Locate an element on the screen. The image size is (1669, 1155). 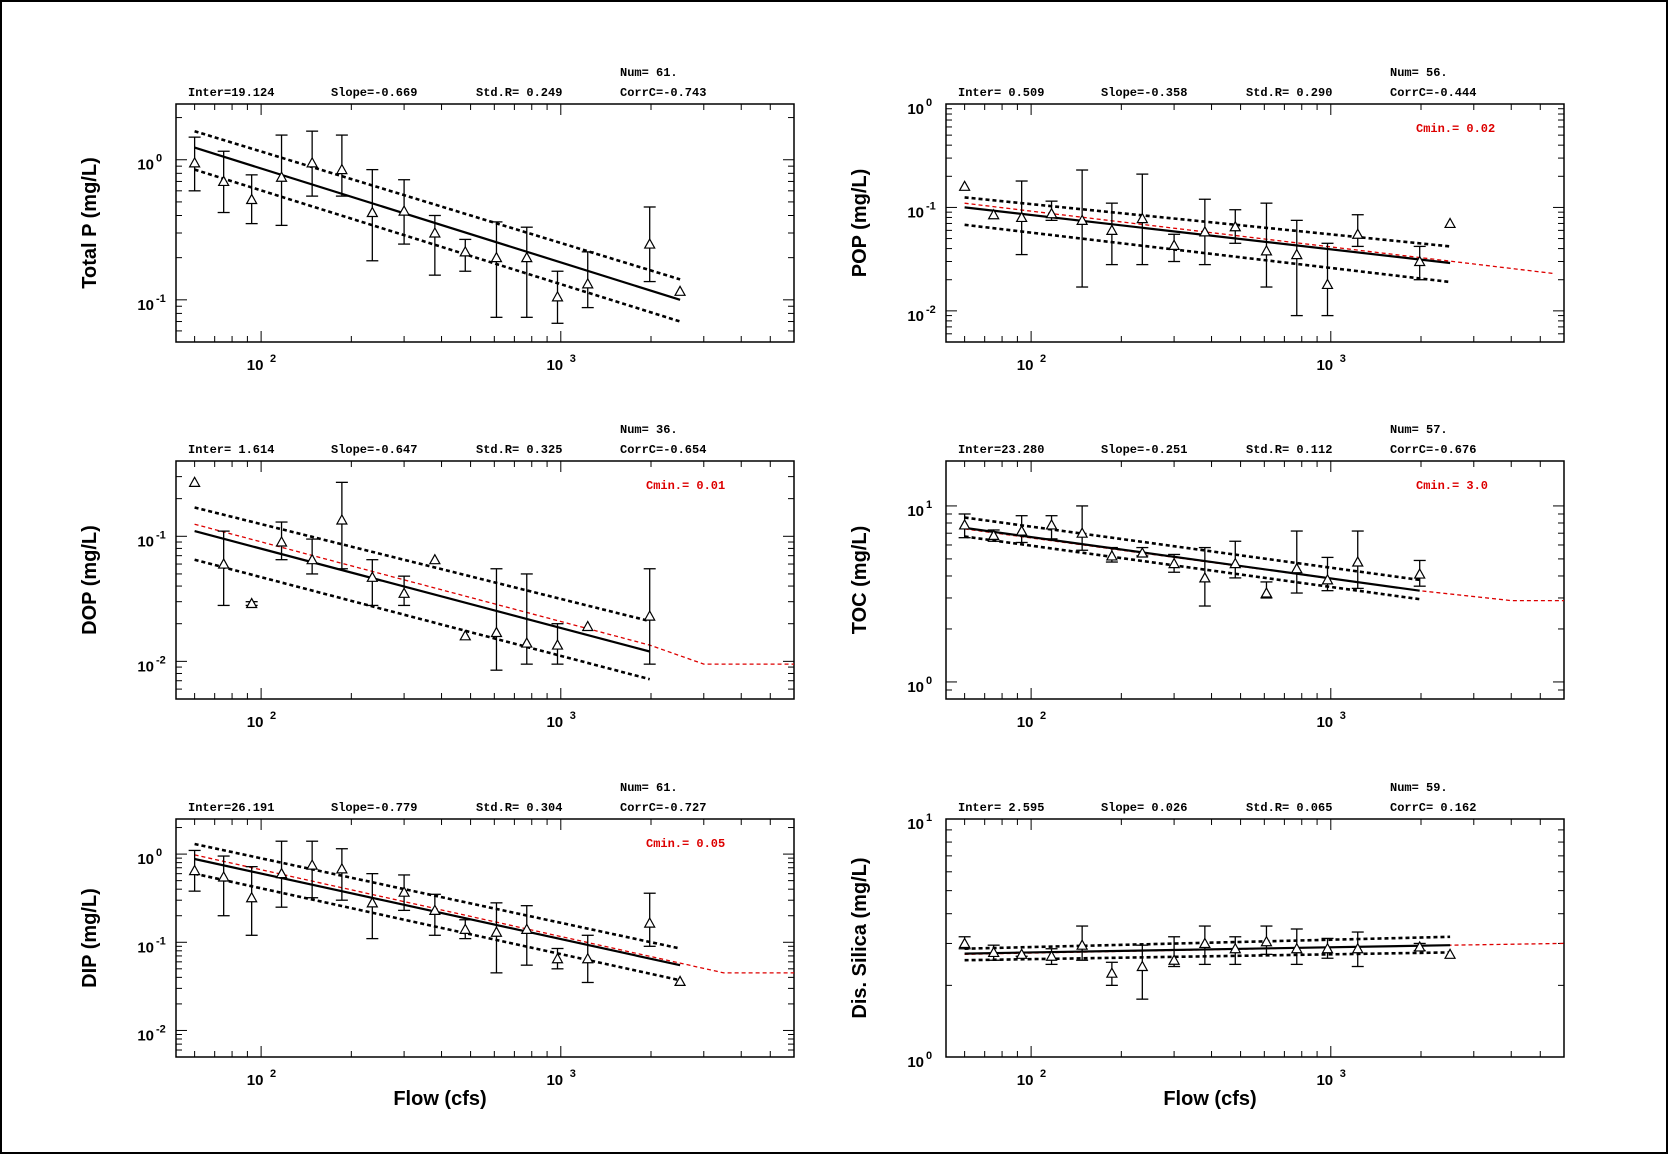
y-axis-title: Dis. Silica (mg/L) is located at coordinates (860, 937).